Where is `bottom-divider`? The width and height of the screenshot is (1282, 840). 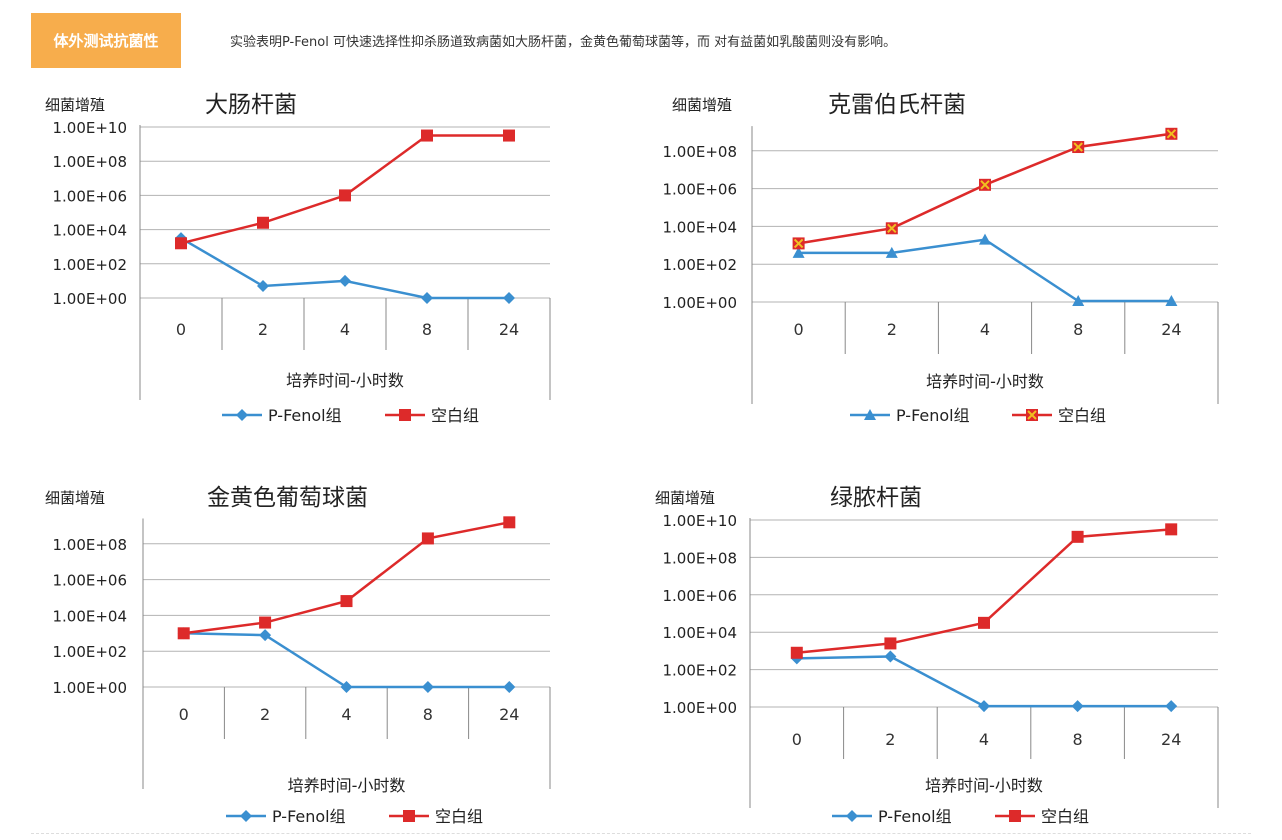 bottom-divider is located at coordinates (641, 833).